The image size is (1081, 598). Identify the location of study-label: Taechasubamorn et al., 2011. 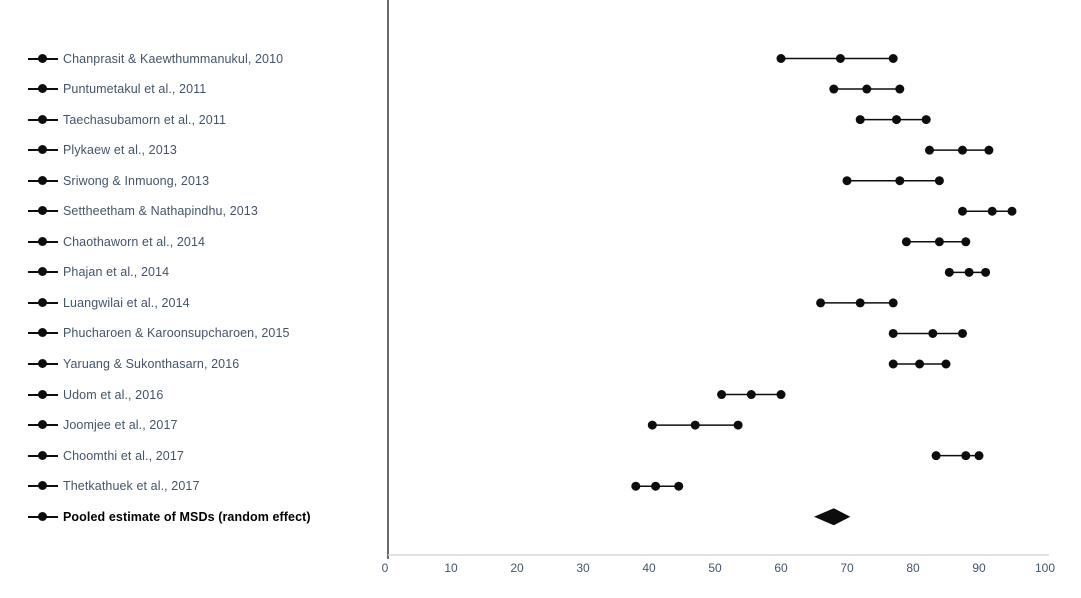
(144, 119).